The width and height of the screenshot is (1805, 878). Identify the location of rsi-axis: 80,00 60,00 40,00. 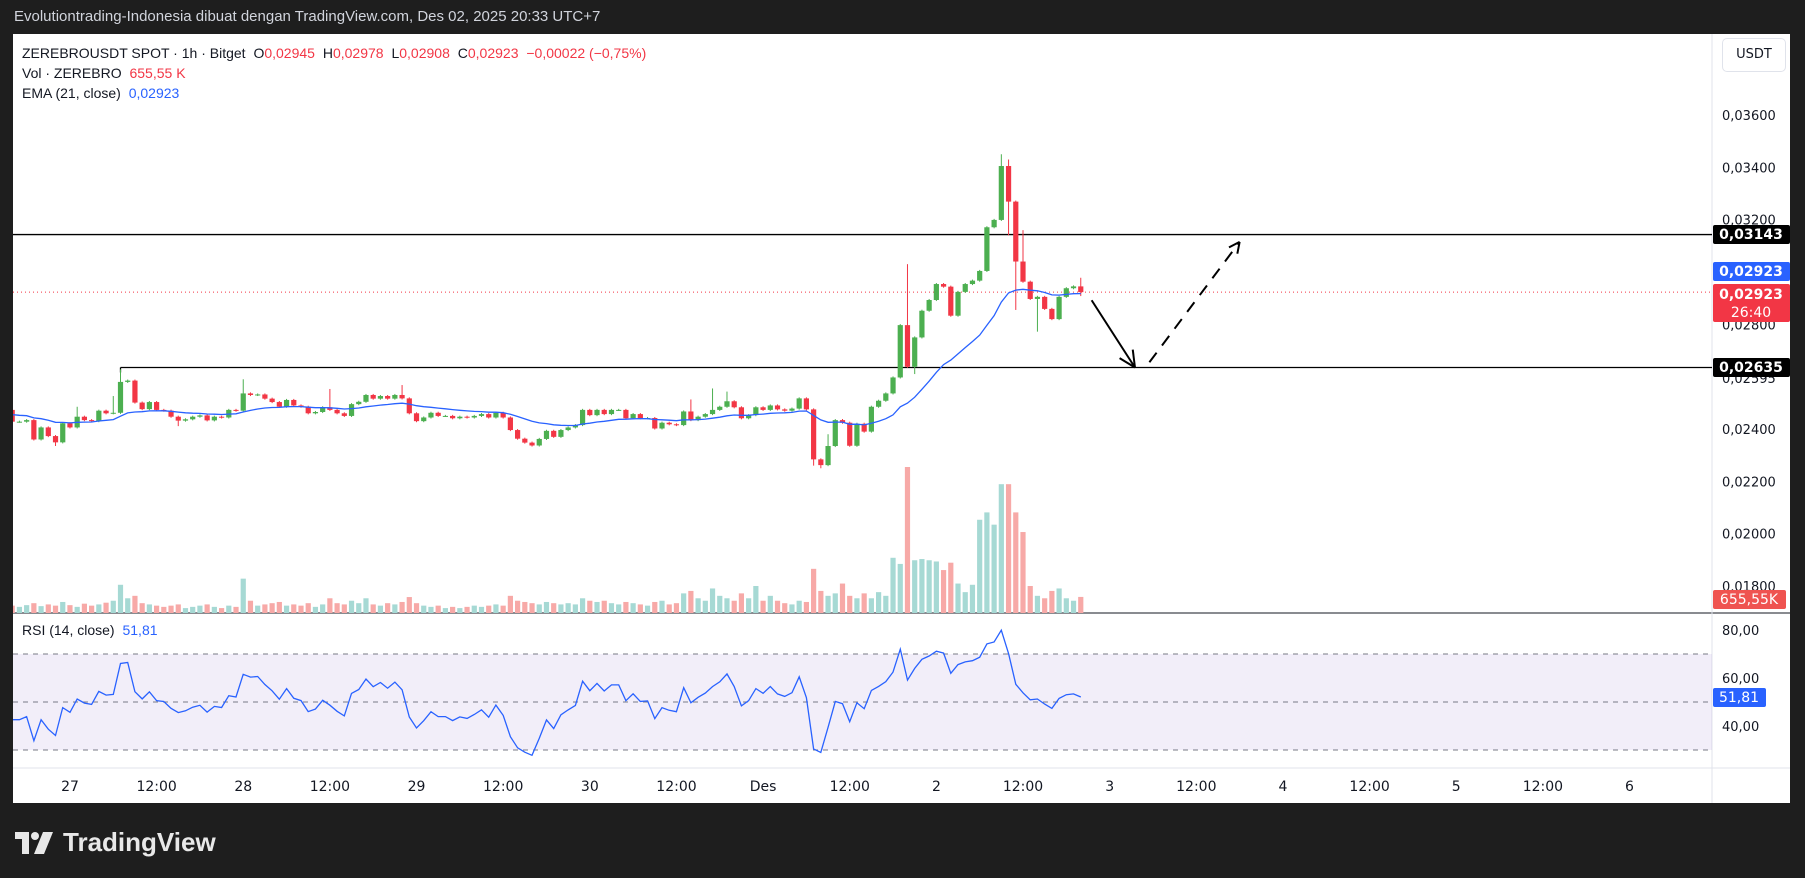
(1740, 679).